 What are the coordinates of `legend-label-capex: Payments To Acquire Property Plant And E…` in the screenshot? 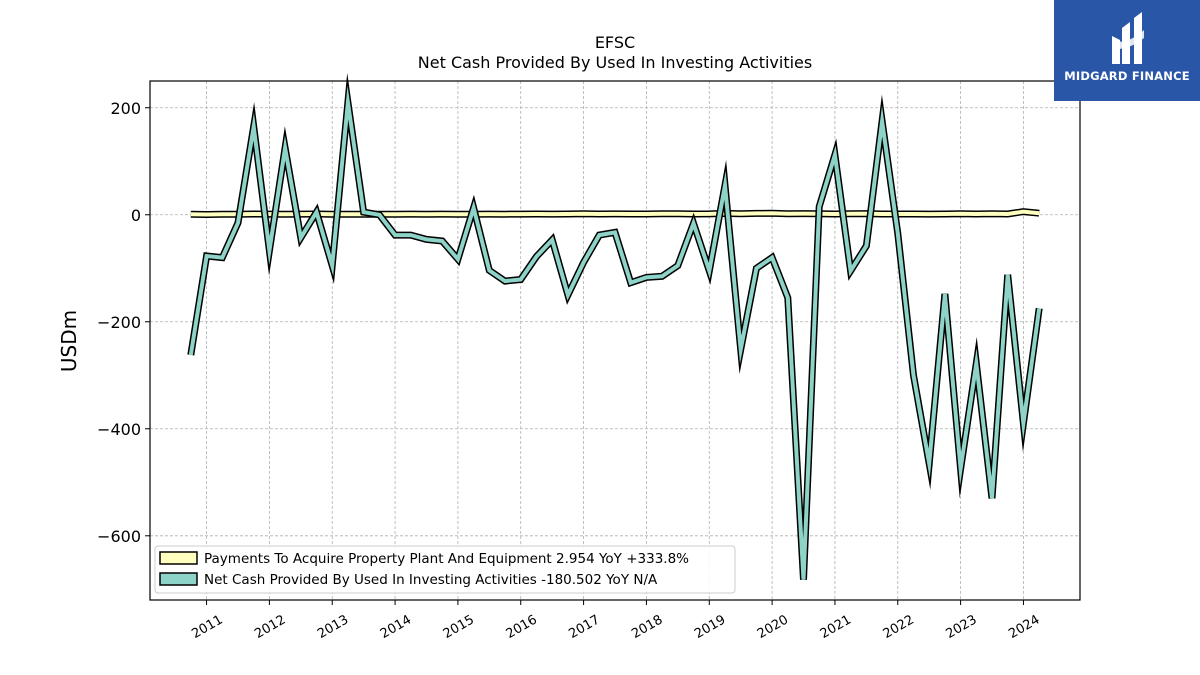 It's located at (446, 559).